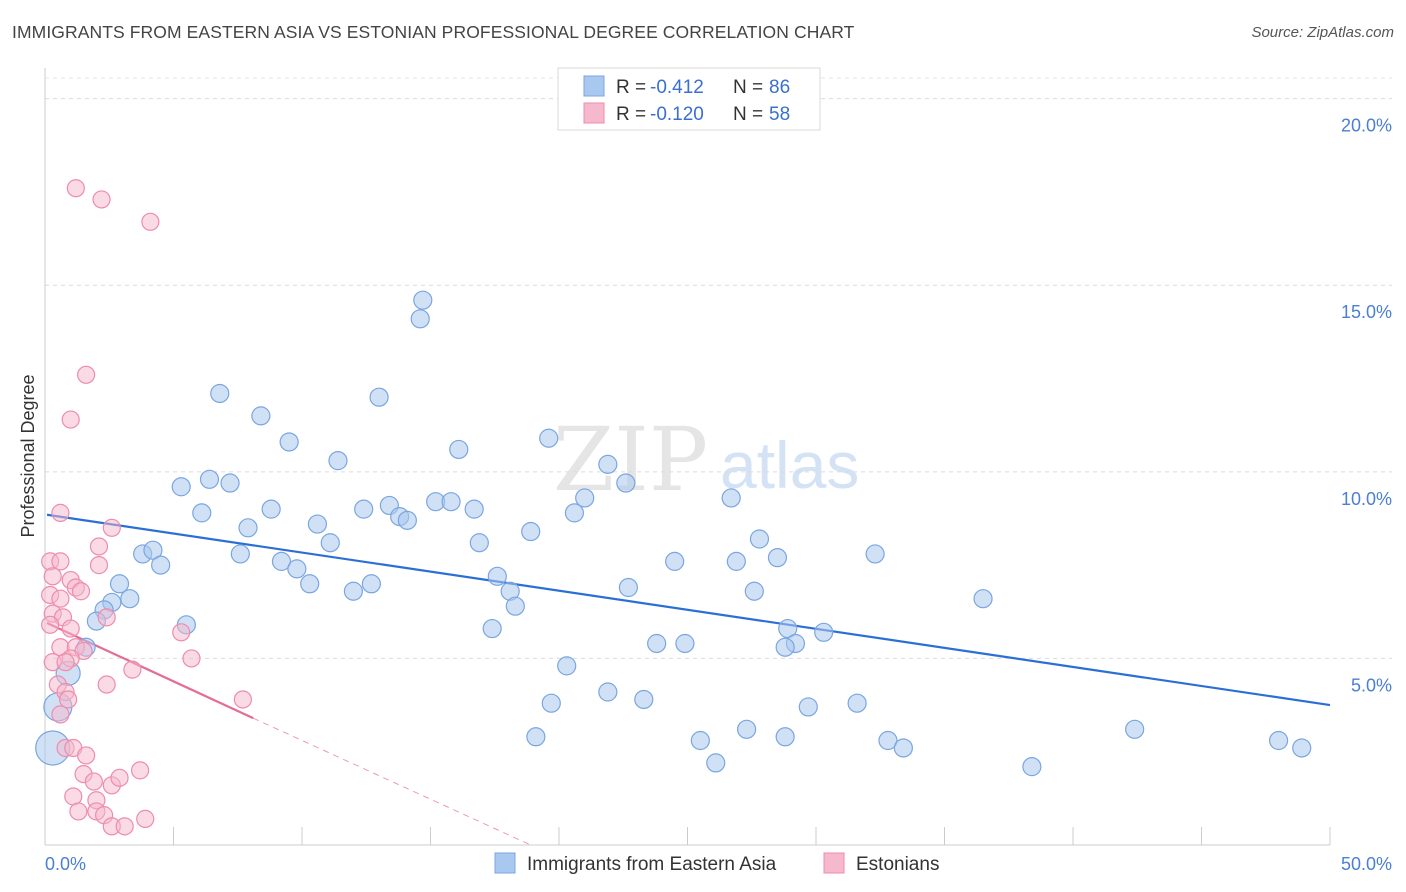  I want to click on bottom-legend-swatch-blue, so click(505, 863).